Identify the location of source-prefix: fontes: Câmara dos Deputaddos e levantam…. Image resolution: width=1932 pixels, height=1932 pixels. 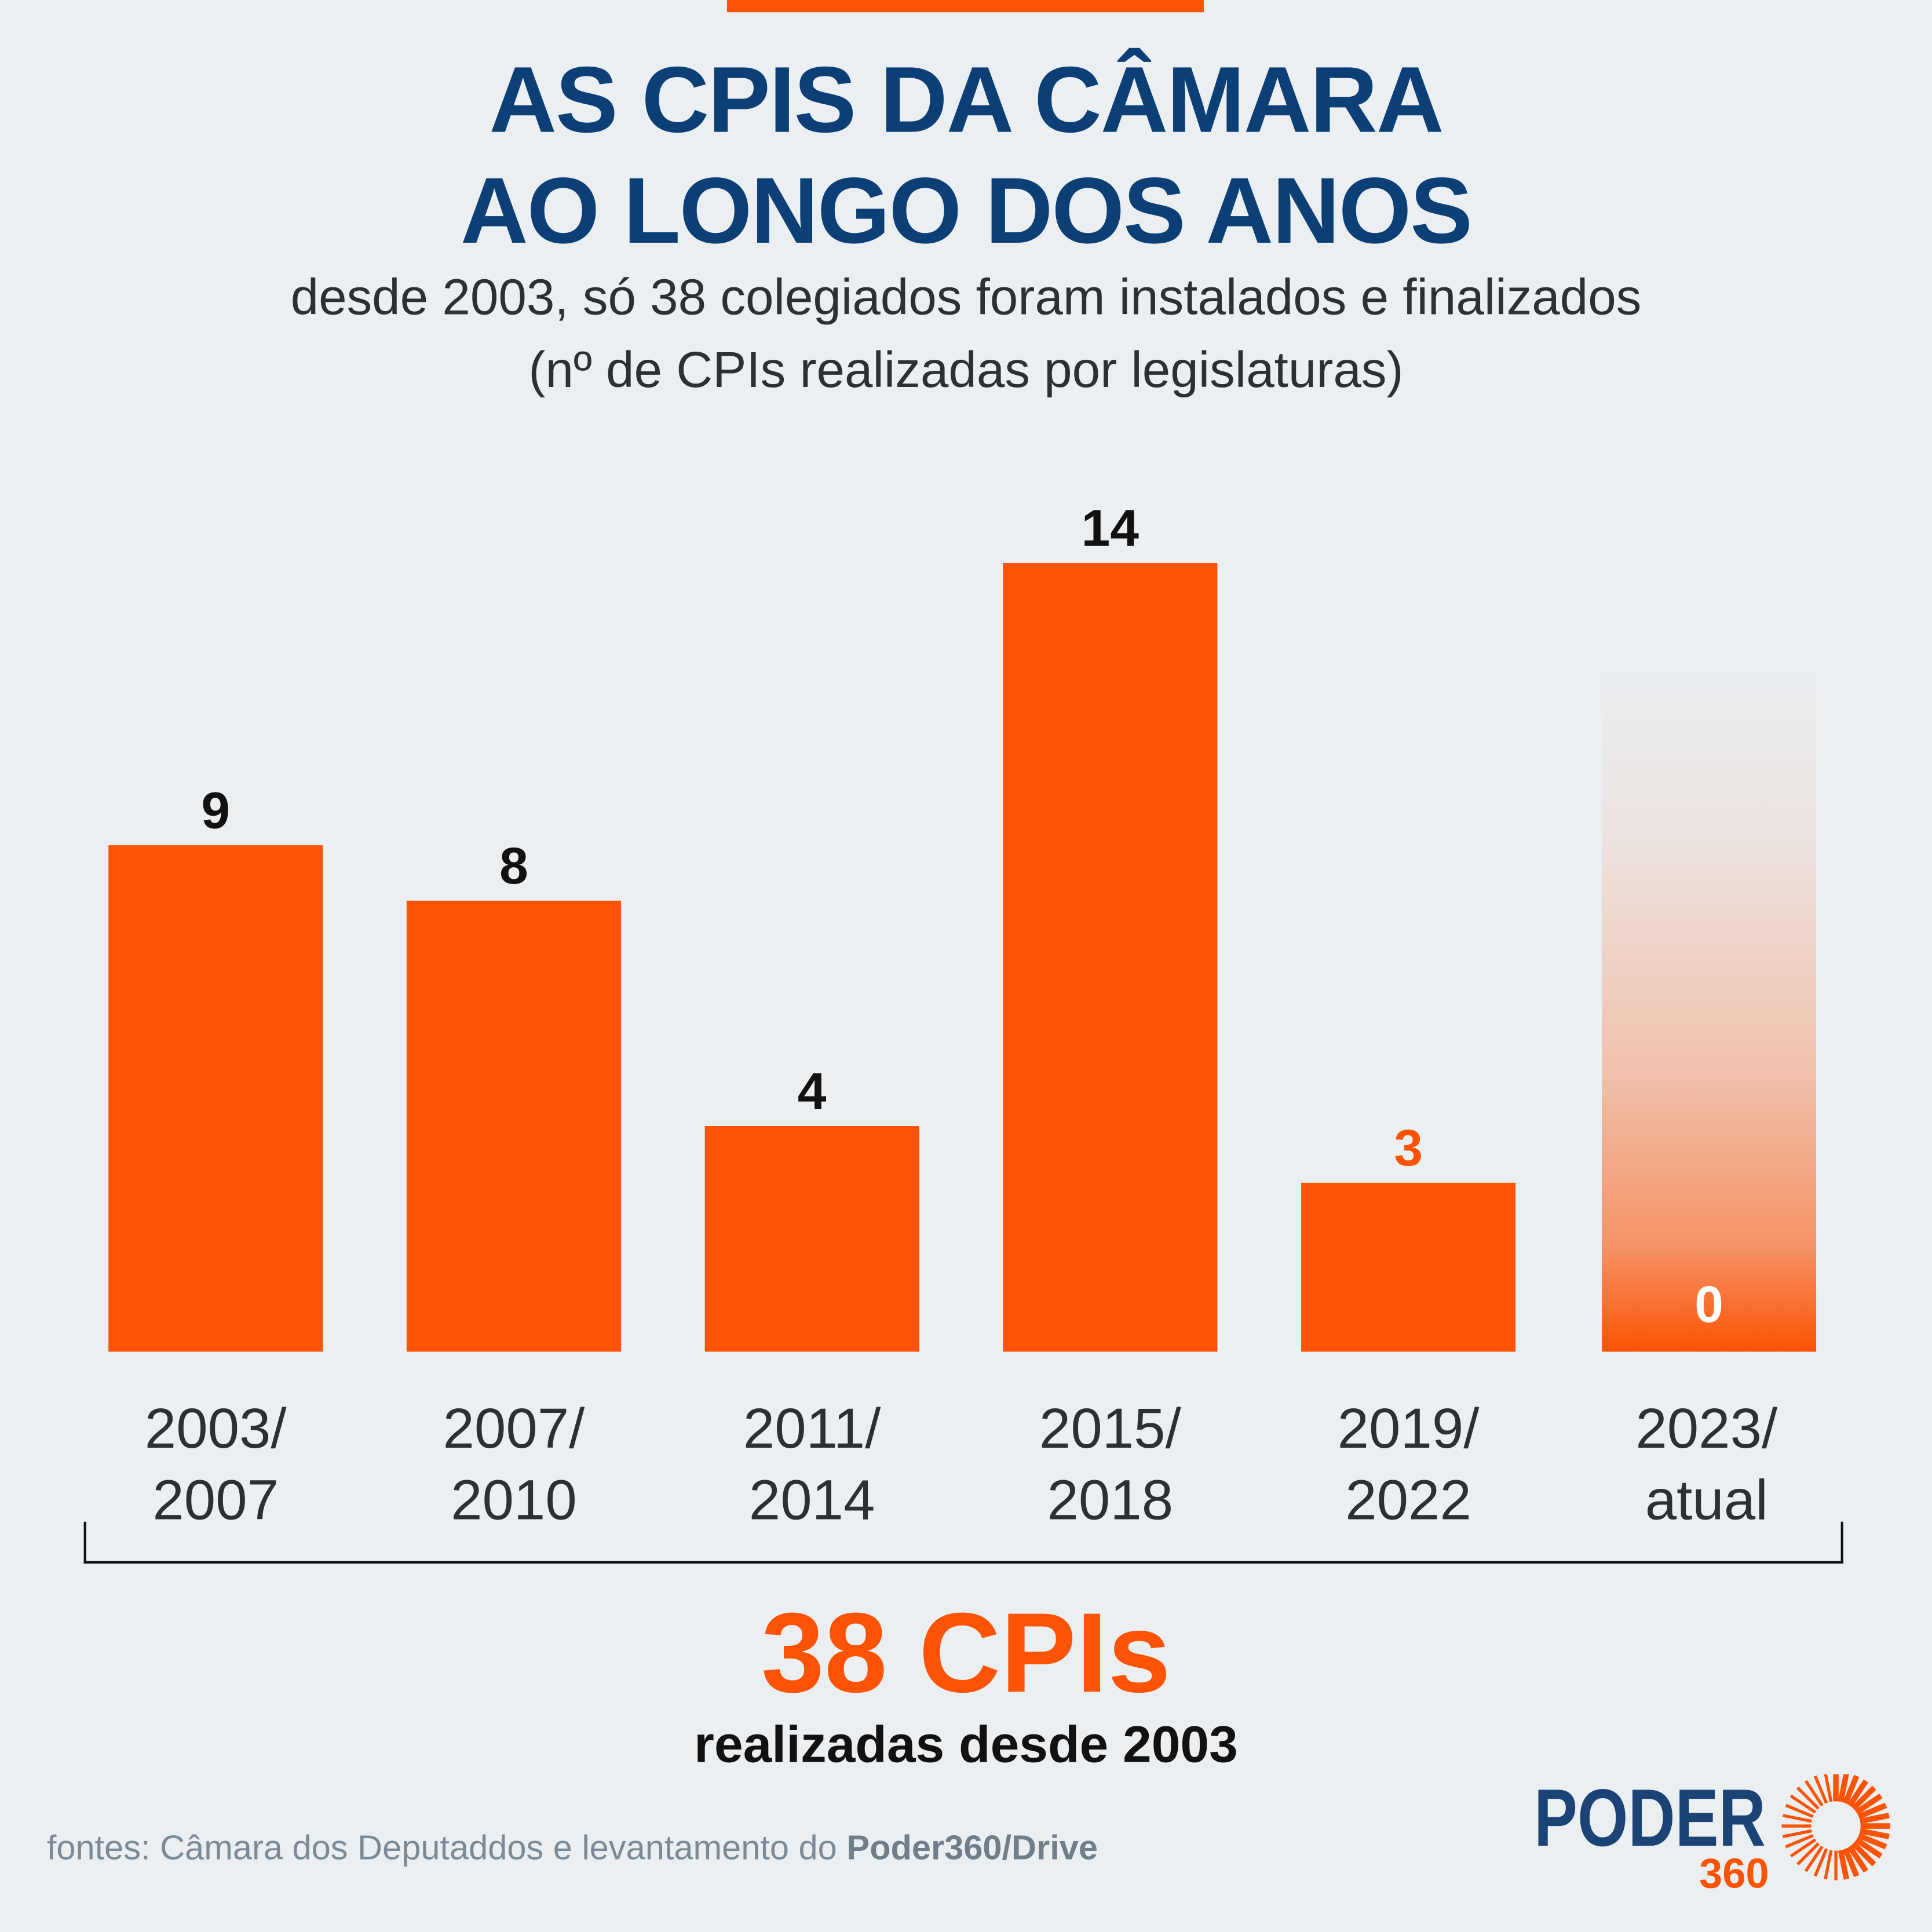
(447, 1848).